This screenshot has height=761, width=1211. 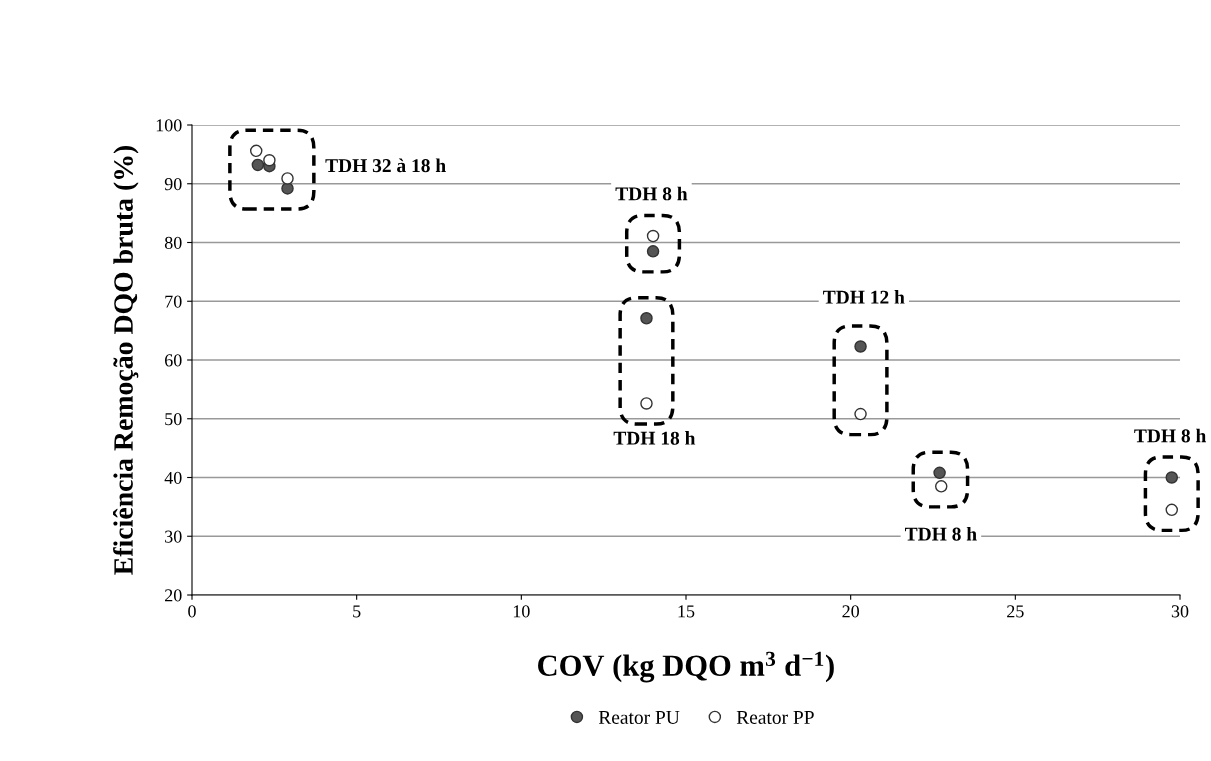 I want to click on y-tick-label: 80, so click(x=173, y=242).